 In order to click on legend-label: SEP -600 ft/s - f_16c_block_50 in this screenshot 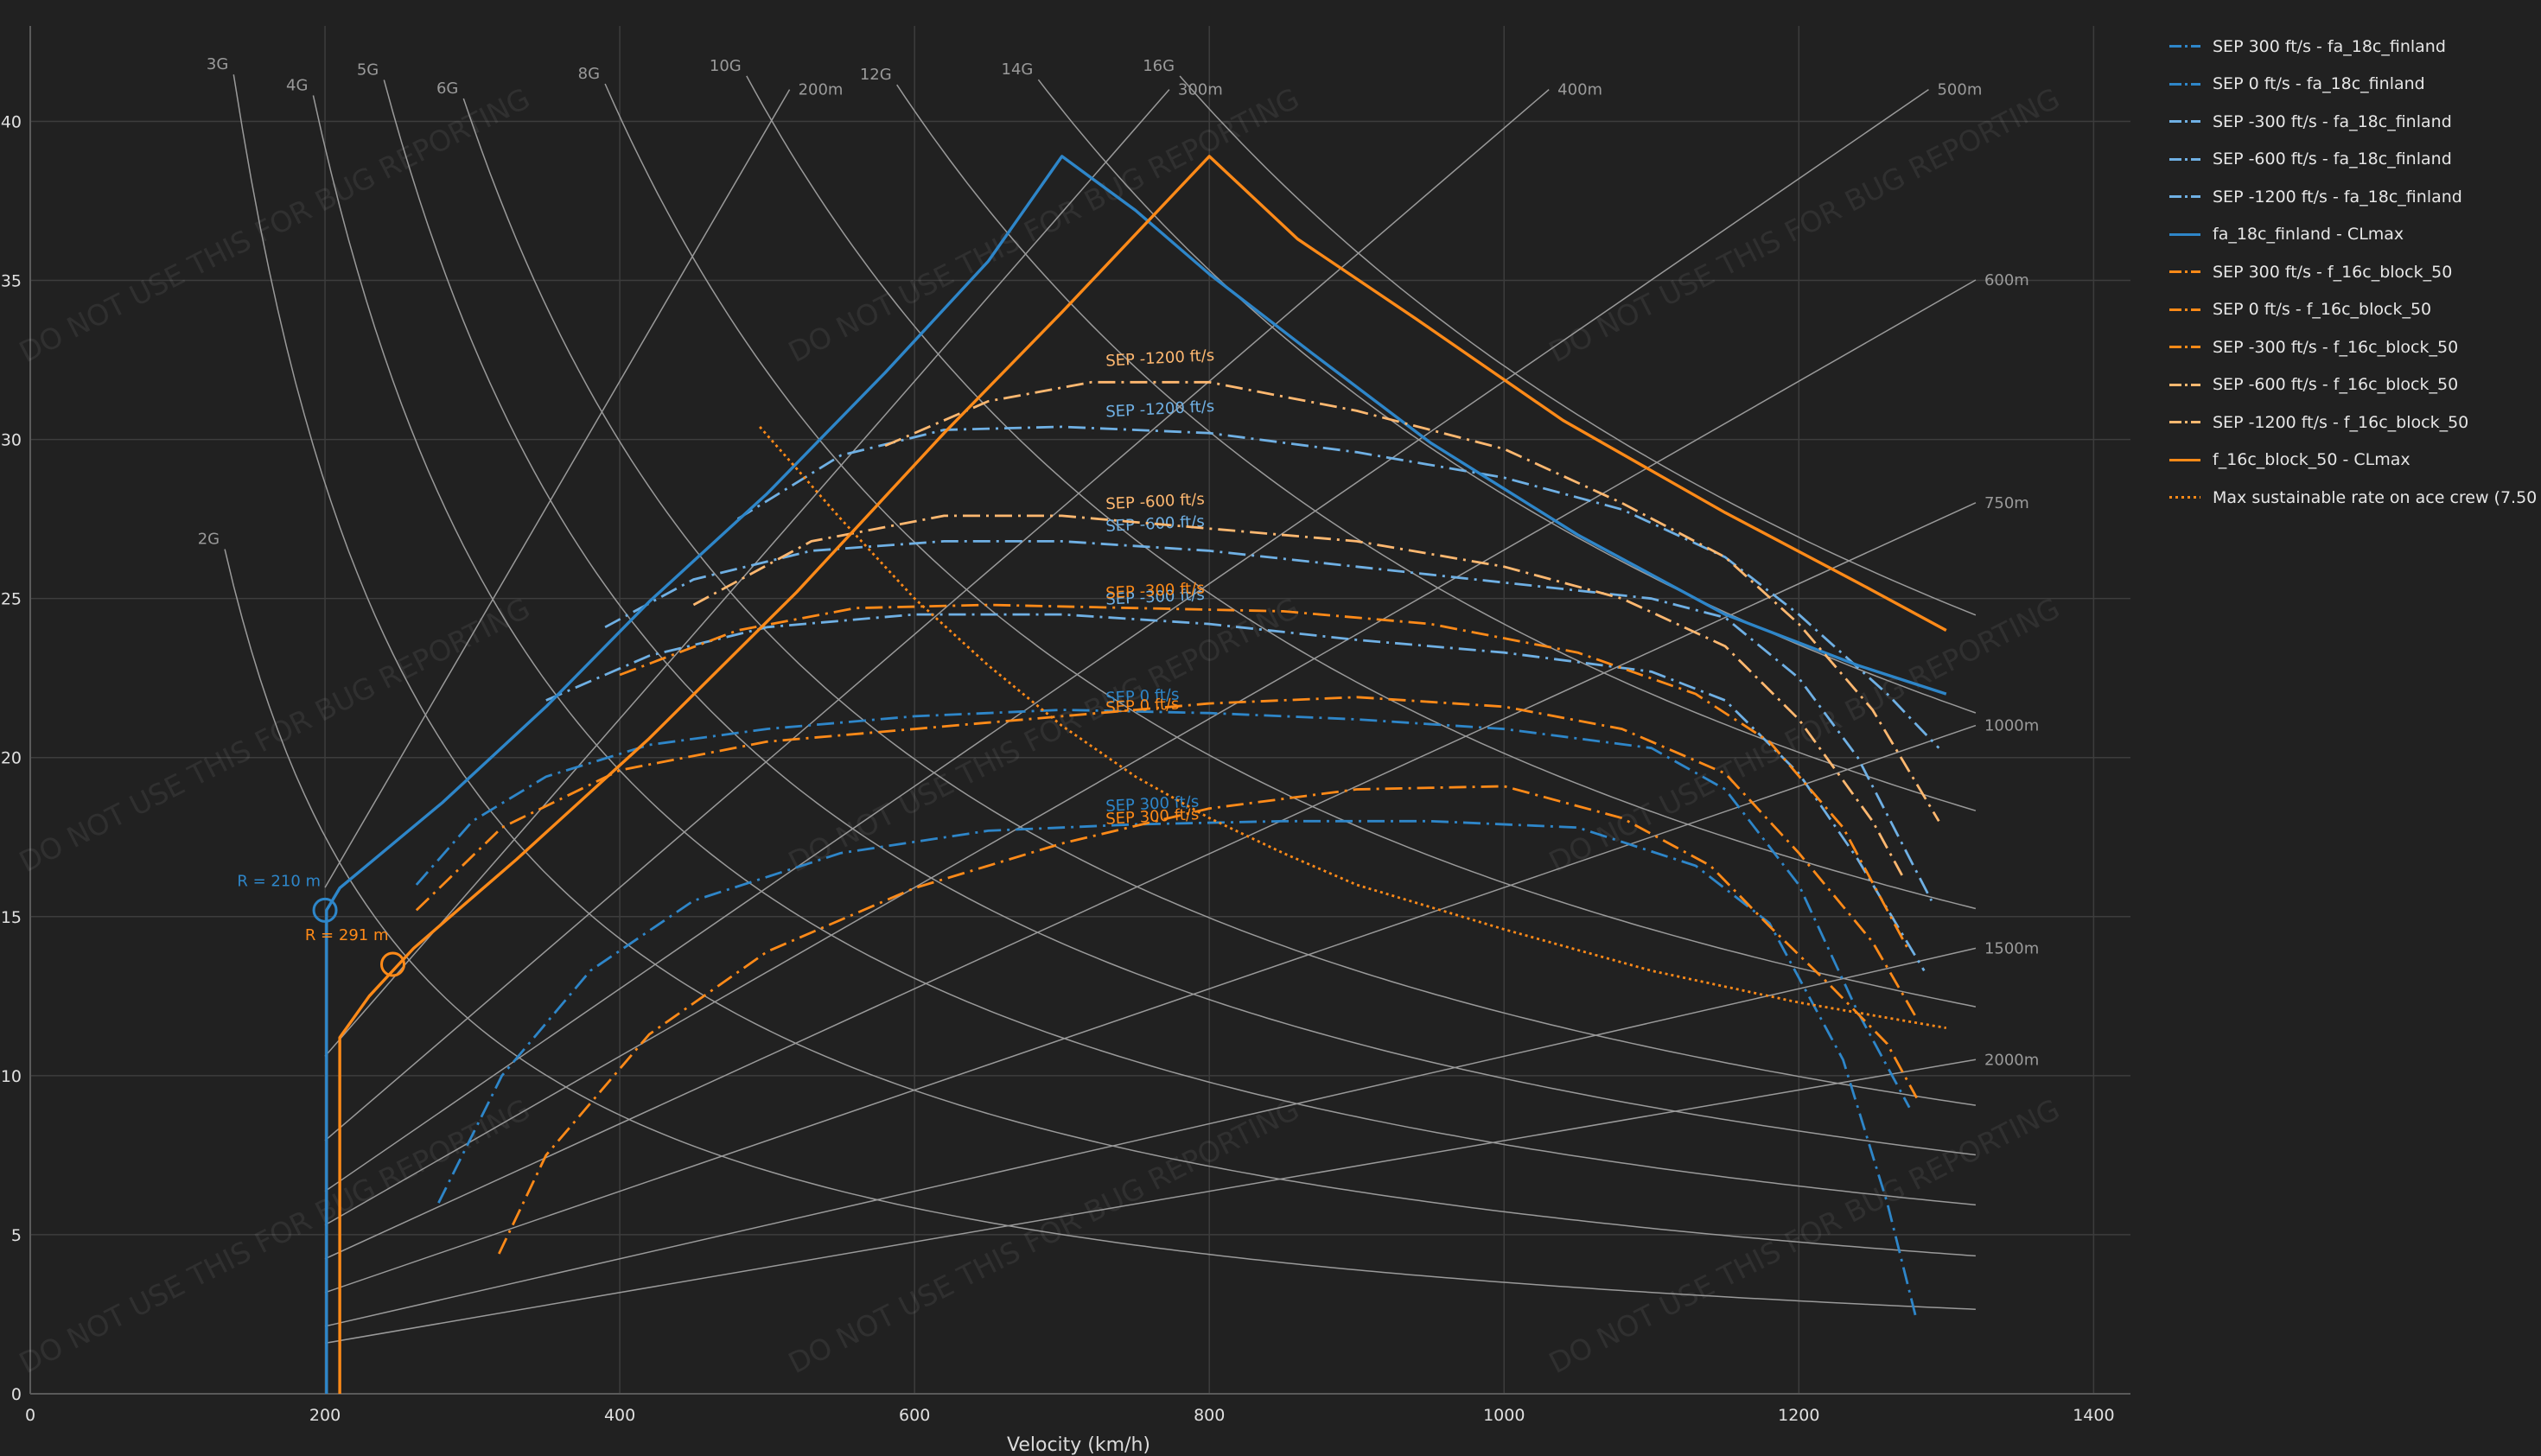, I will do `click(2336, 385)`.